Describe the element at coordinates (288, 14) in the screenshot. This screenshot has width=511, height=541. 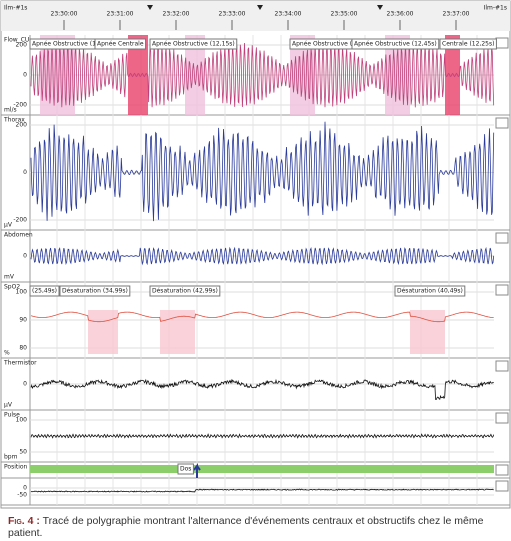
I see `time-label: 23:34:00` at that location.